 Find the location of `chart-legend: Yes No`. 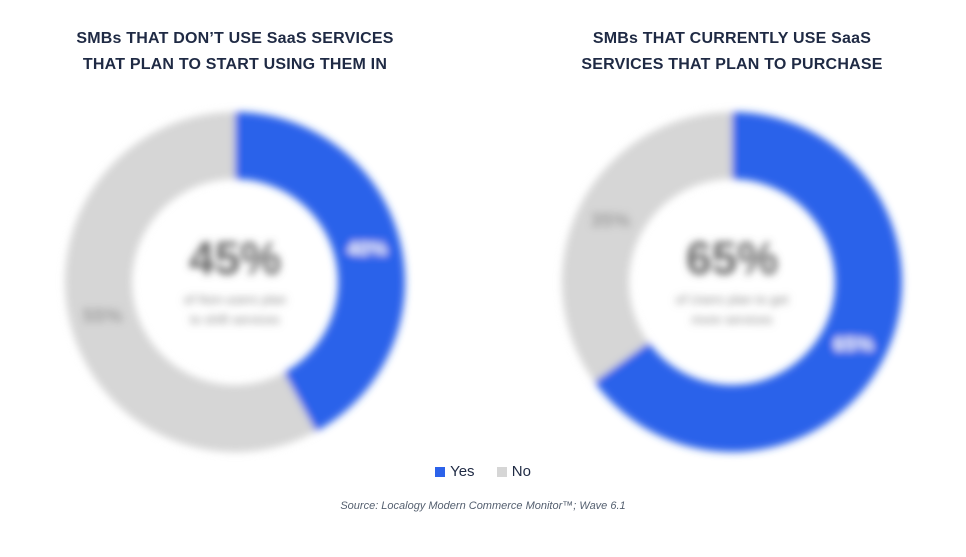

chart-legend: Yes No is located at coordinates (483, 472).